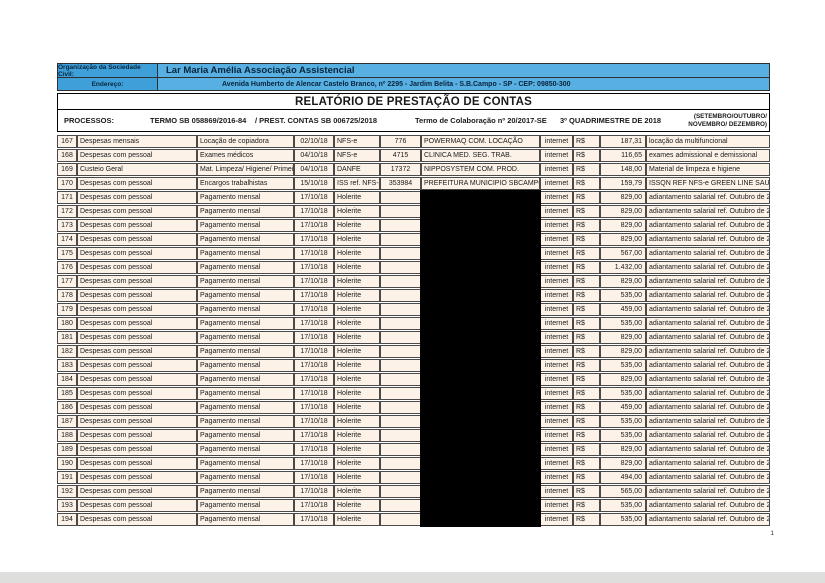 The height and width of the screenshot is (583, 825). Describe the element at coordinates (67, 491) in the screenshot. I see `cell-num: 192` at that location.